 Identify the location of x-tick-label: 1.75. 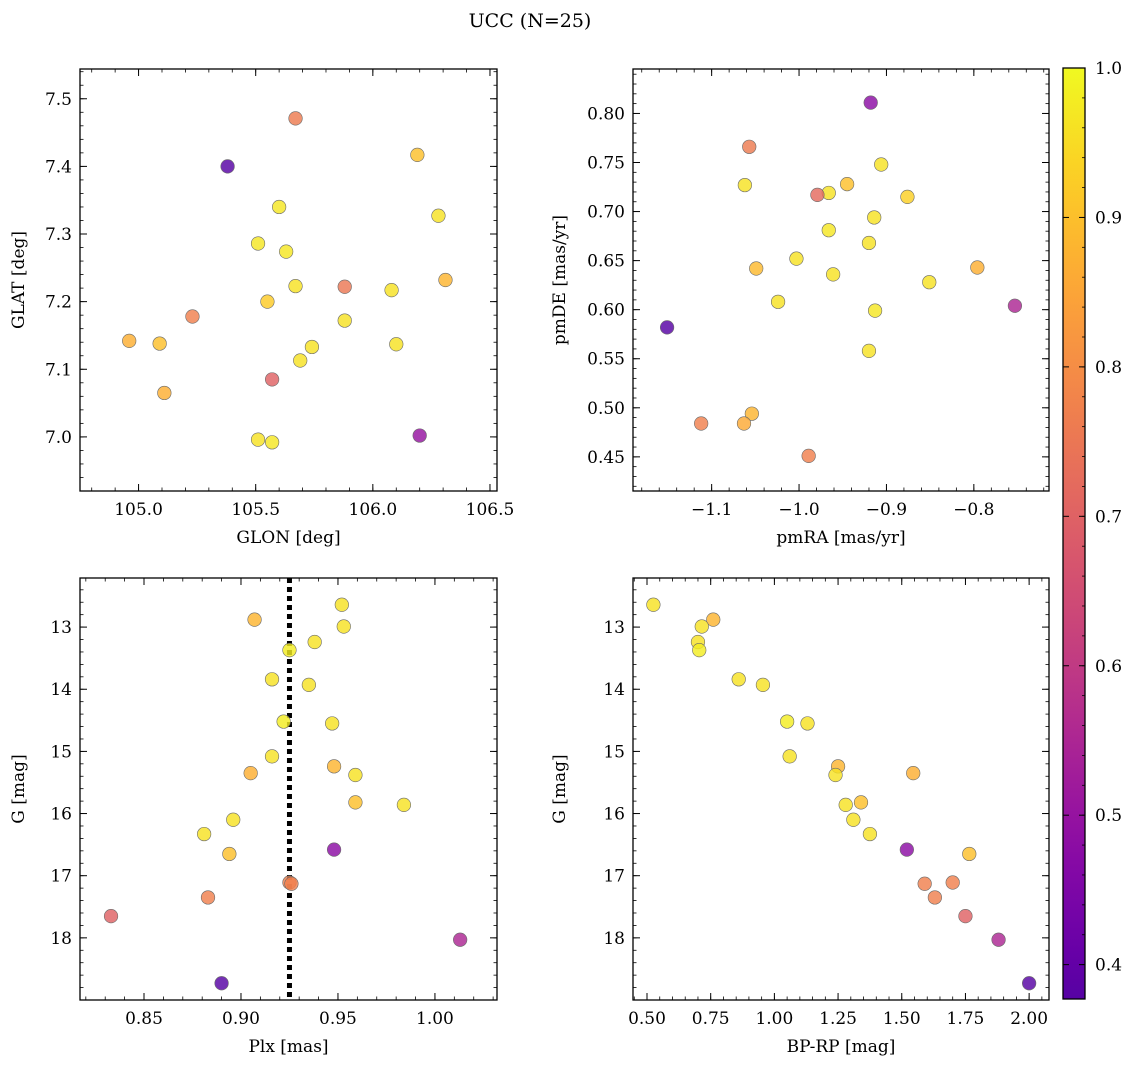
(966, 1019).